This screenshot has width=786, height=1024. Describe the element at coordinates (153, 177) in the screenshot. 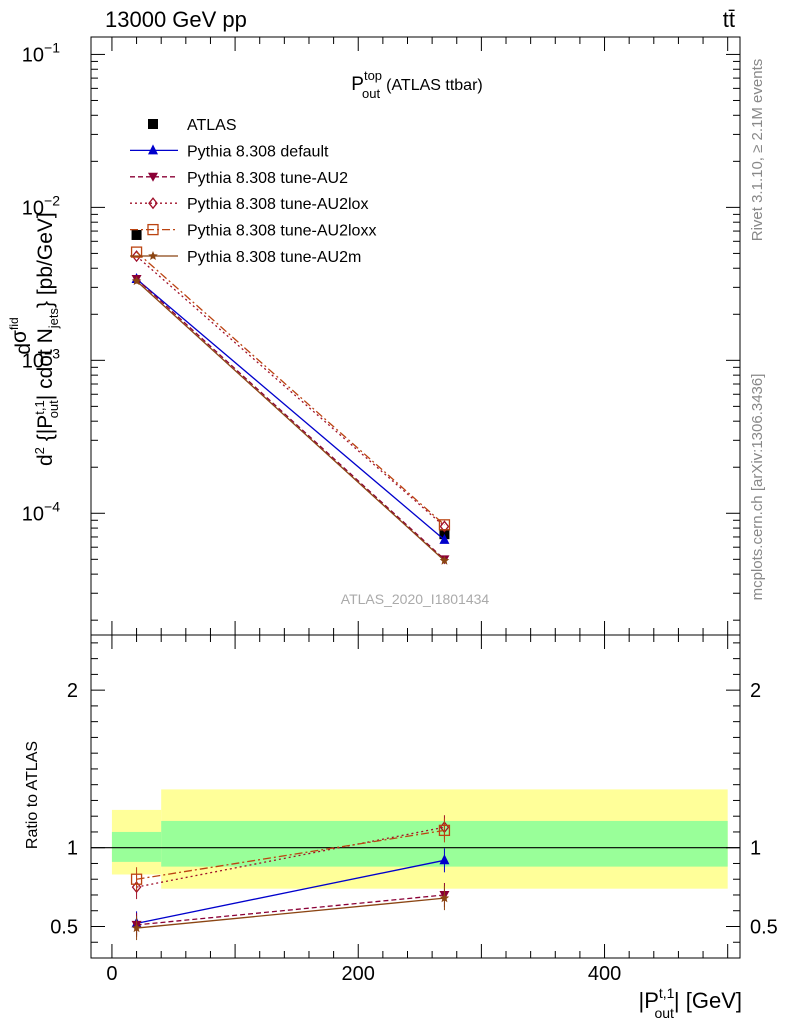

I see `legend-marker-pythia-8-308-tune-au2` at that location.